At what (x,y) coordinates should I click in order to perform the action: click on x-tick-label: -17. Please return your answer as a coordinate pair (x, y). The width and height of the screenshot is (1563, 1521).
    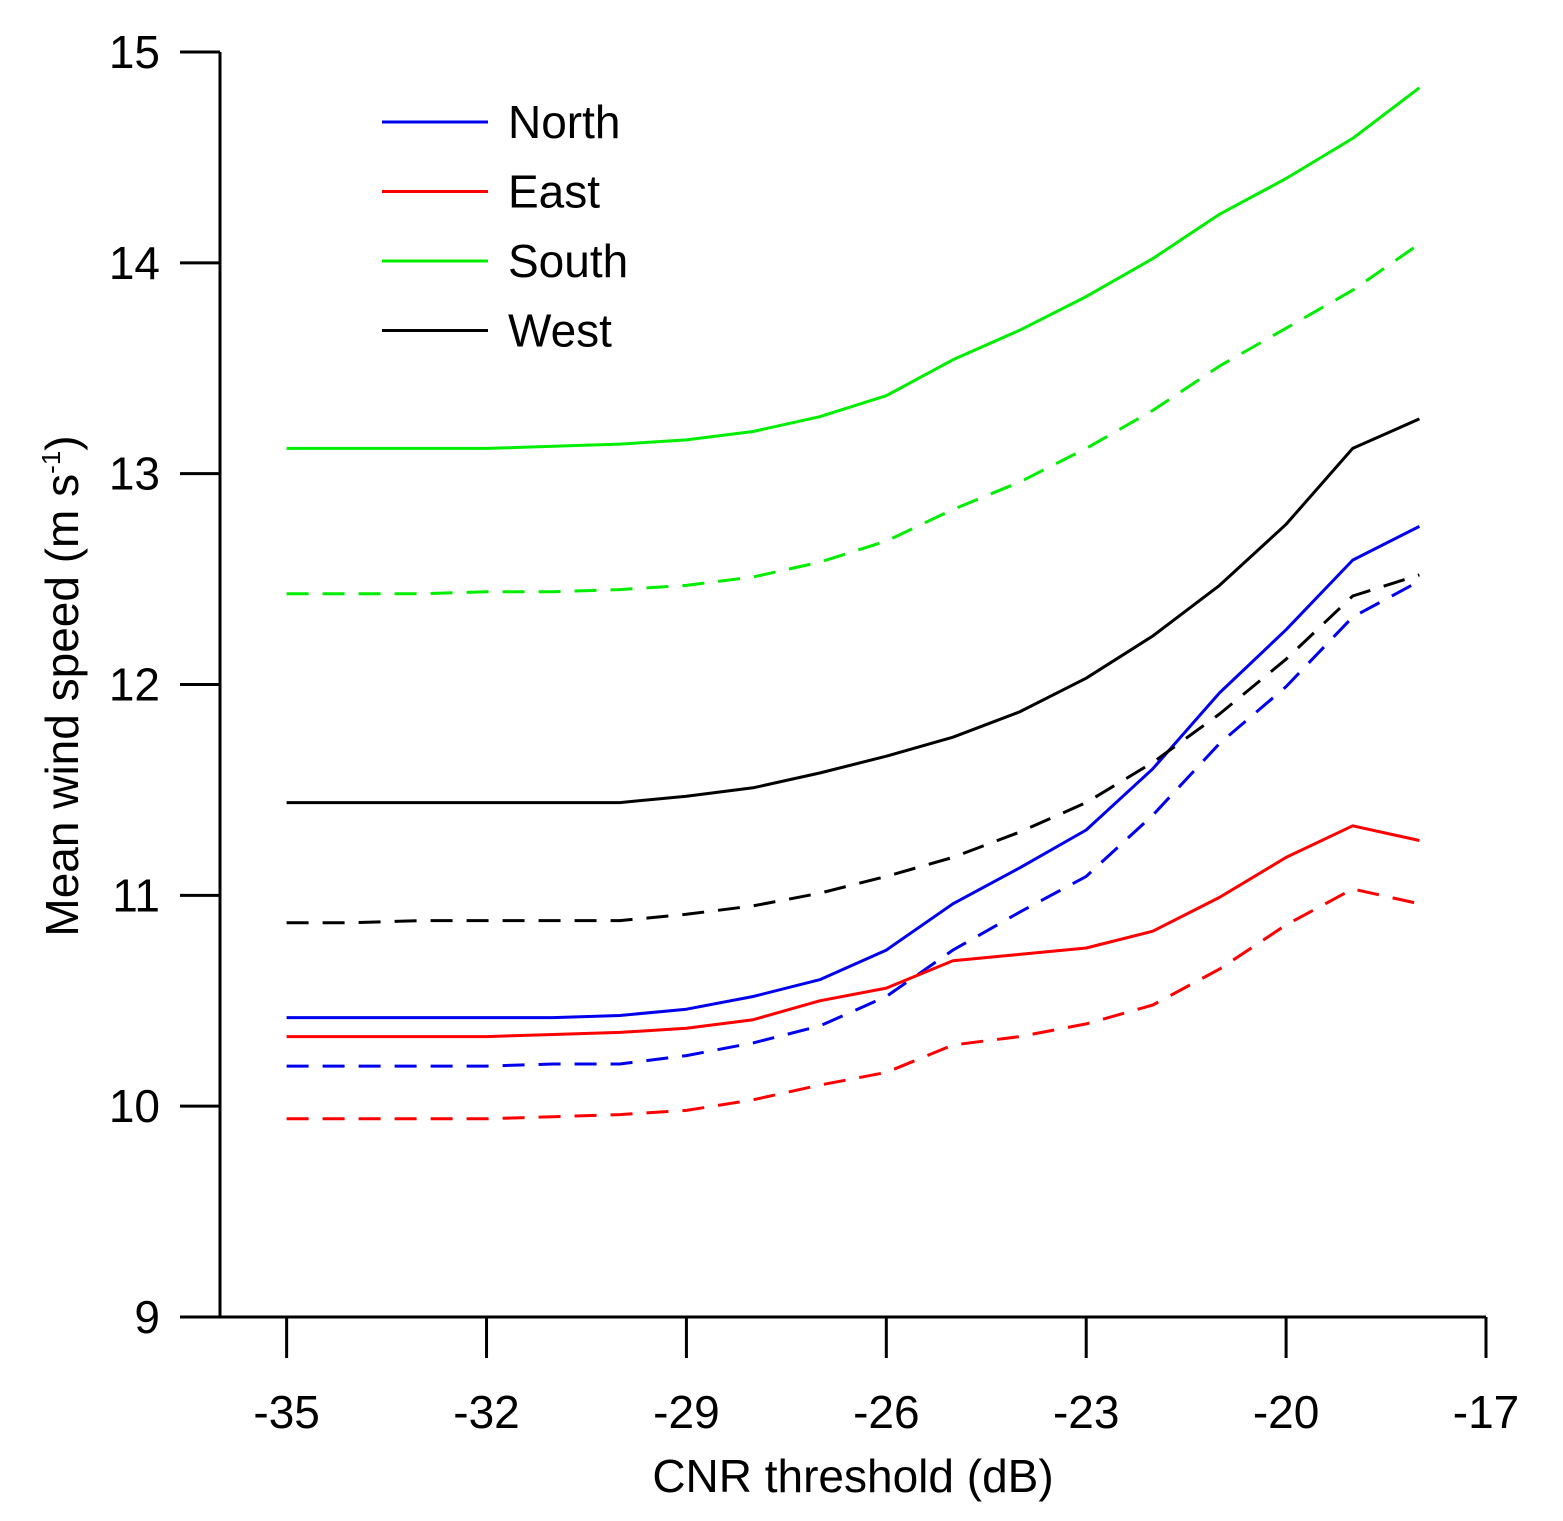
    Looking at the image, I should click on (1486, 1412).